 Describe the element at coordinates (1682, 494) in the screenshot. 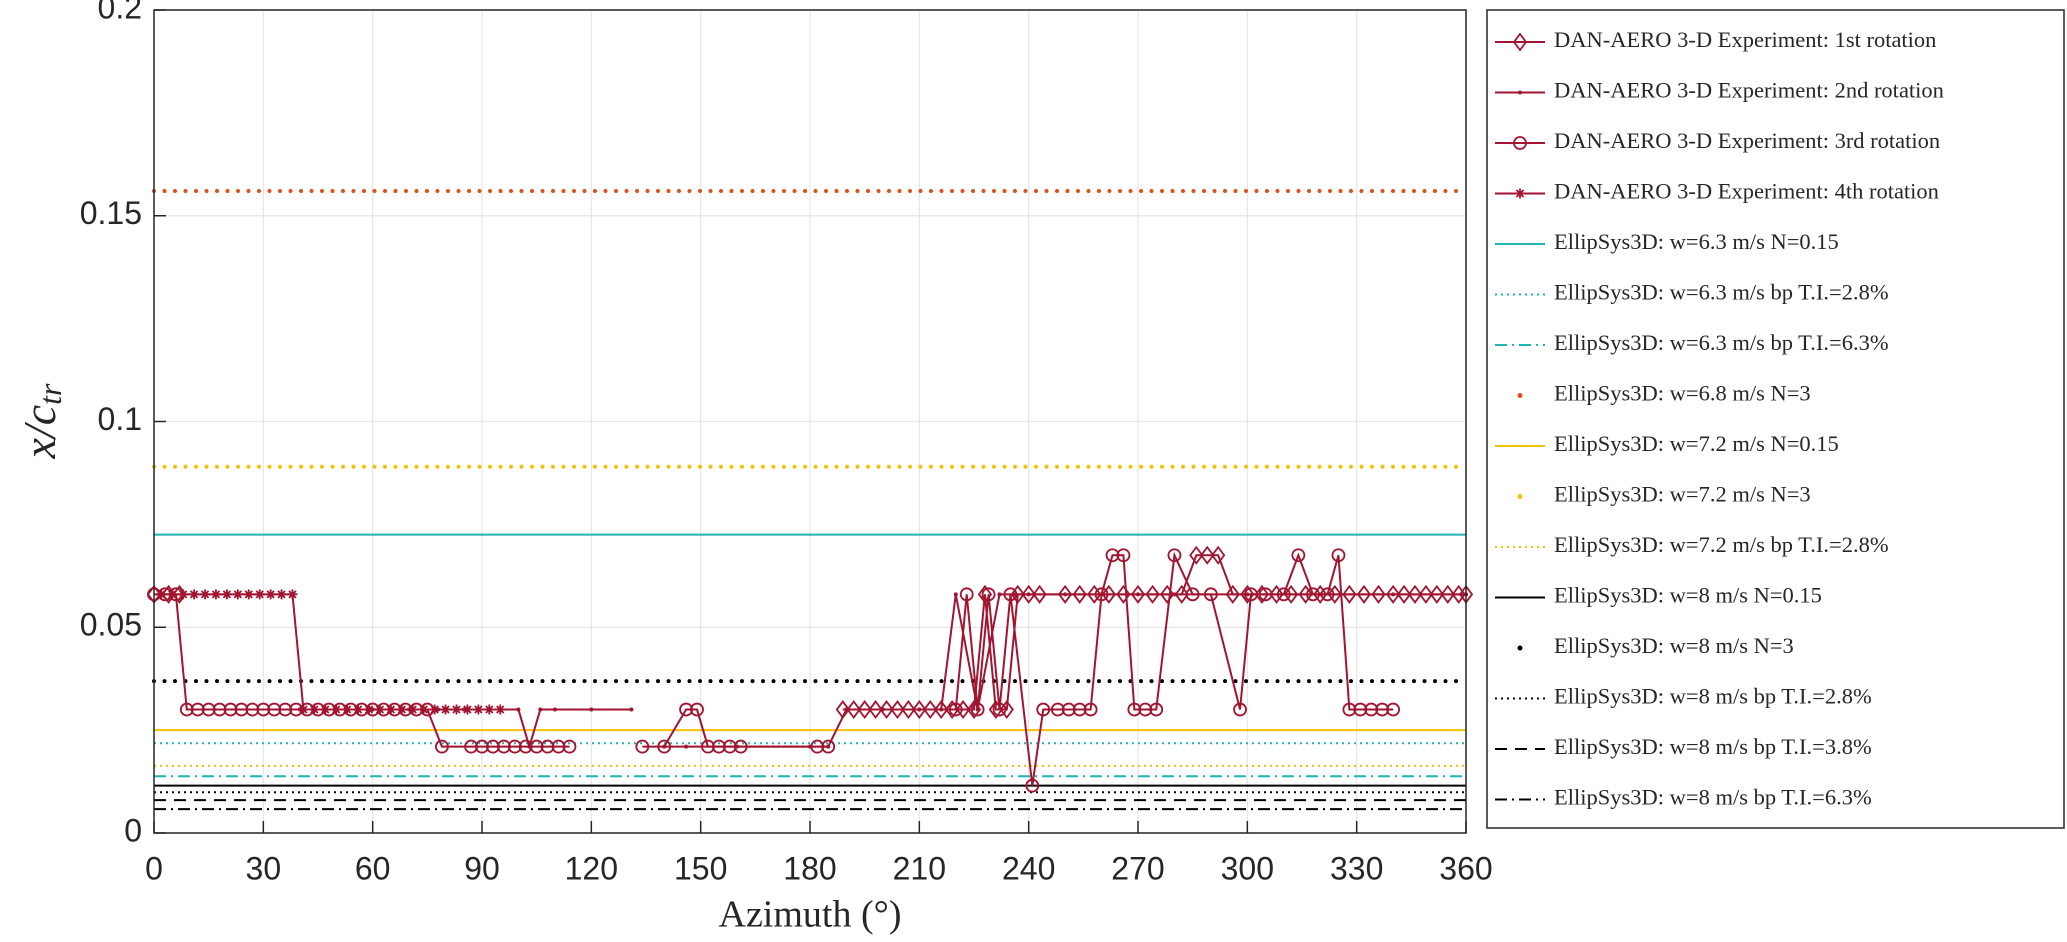

I see `legend-label: EllipSys3D: w=7.2 m/s N=3` at that location.